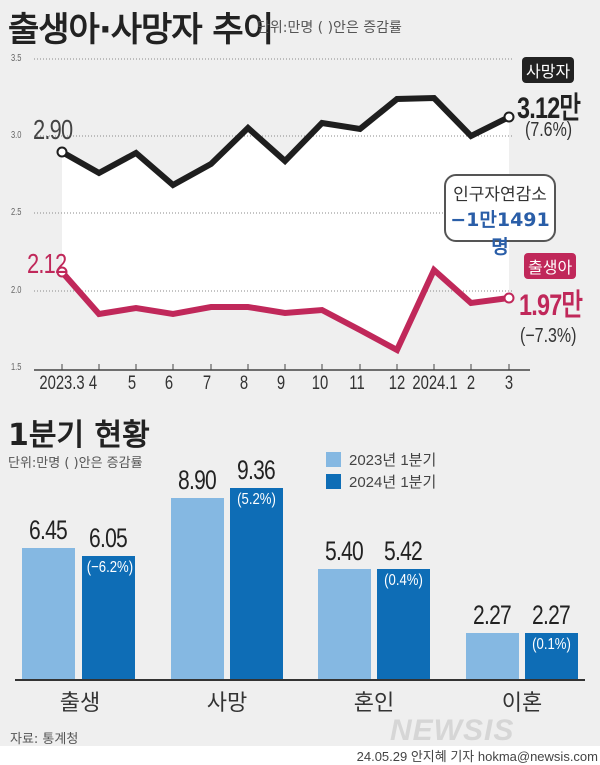 The image size is (600, 765). Describe the element at coordinates (551, 305) in the screenshot. I see `birth-end-value: 1.97만` at that location.